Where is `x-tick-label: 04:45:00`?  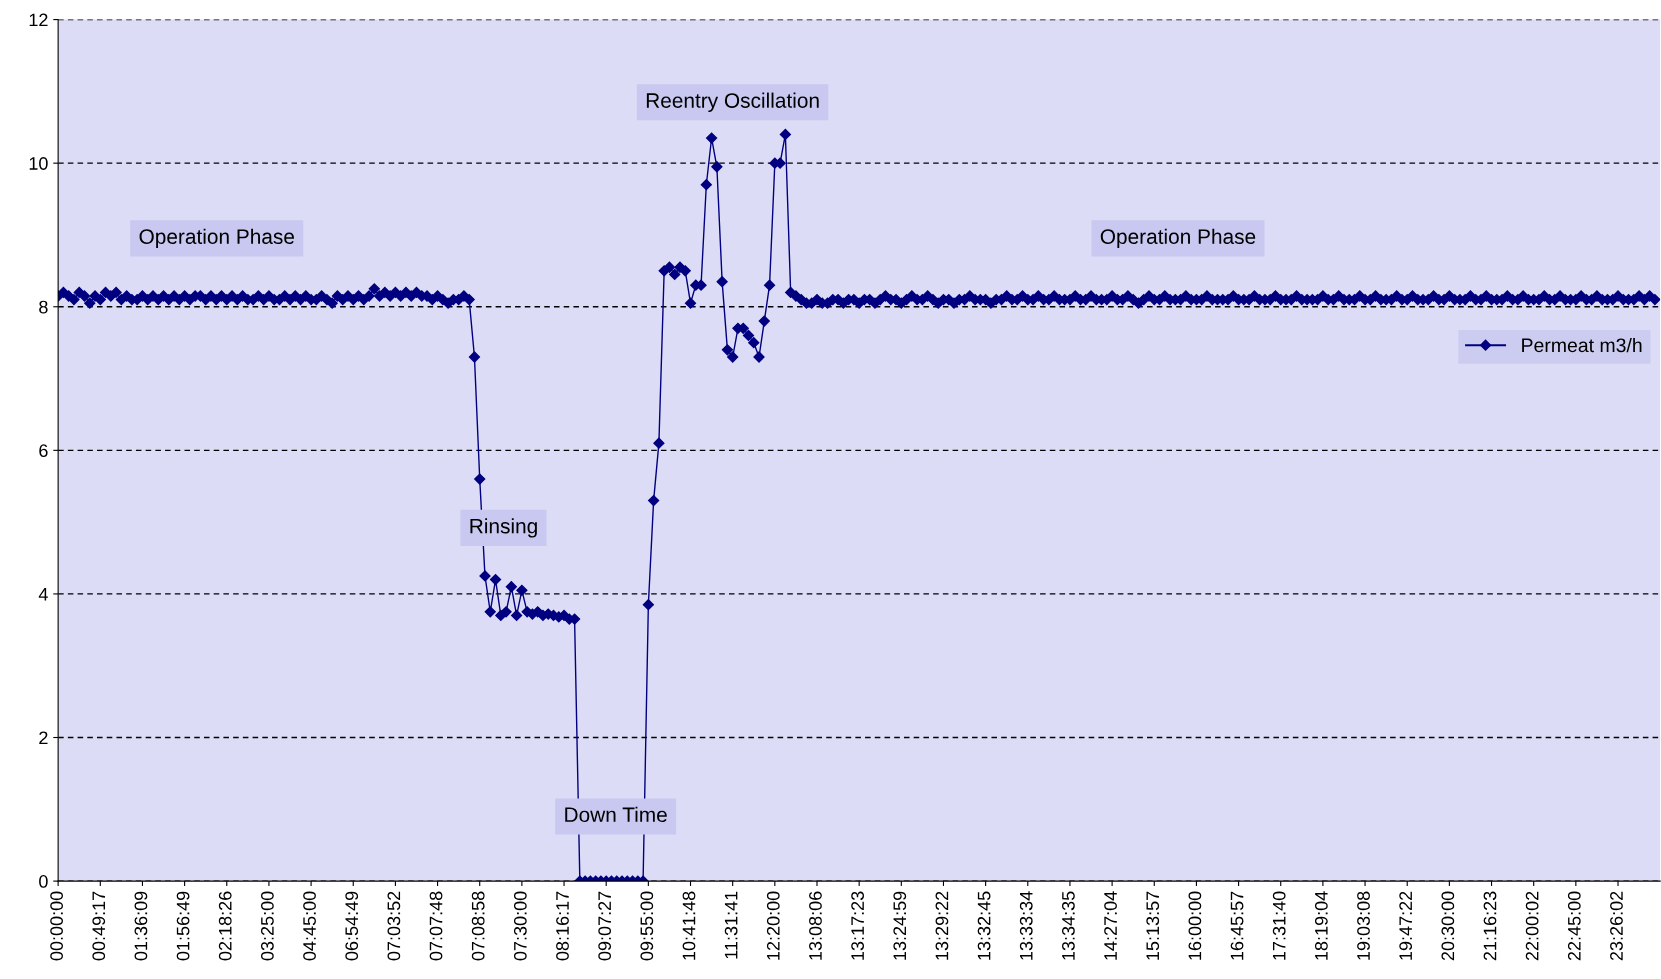
x-tick-label: 04:45:00 is located at coordinates (309, 926).